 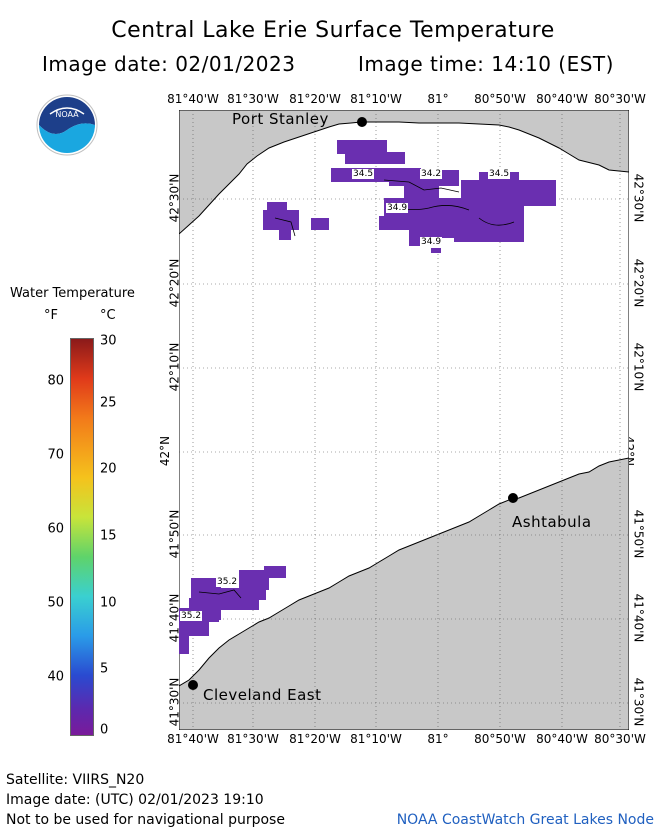 I want to click on temp-label: 34.2, so click(x=431, y=174).